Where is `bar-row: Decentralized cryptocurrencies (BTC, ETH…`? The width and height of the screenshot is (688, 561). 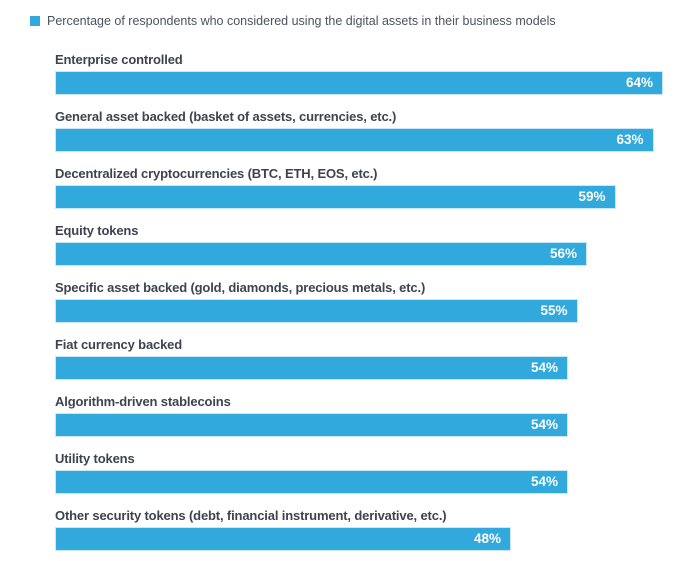
bar-row: Decentralized cryptocurrencies (BTC, ETH… is located at coordinates (371, 187).